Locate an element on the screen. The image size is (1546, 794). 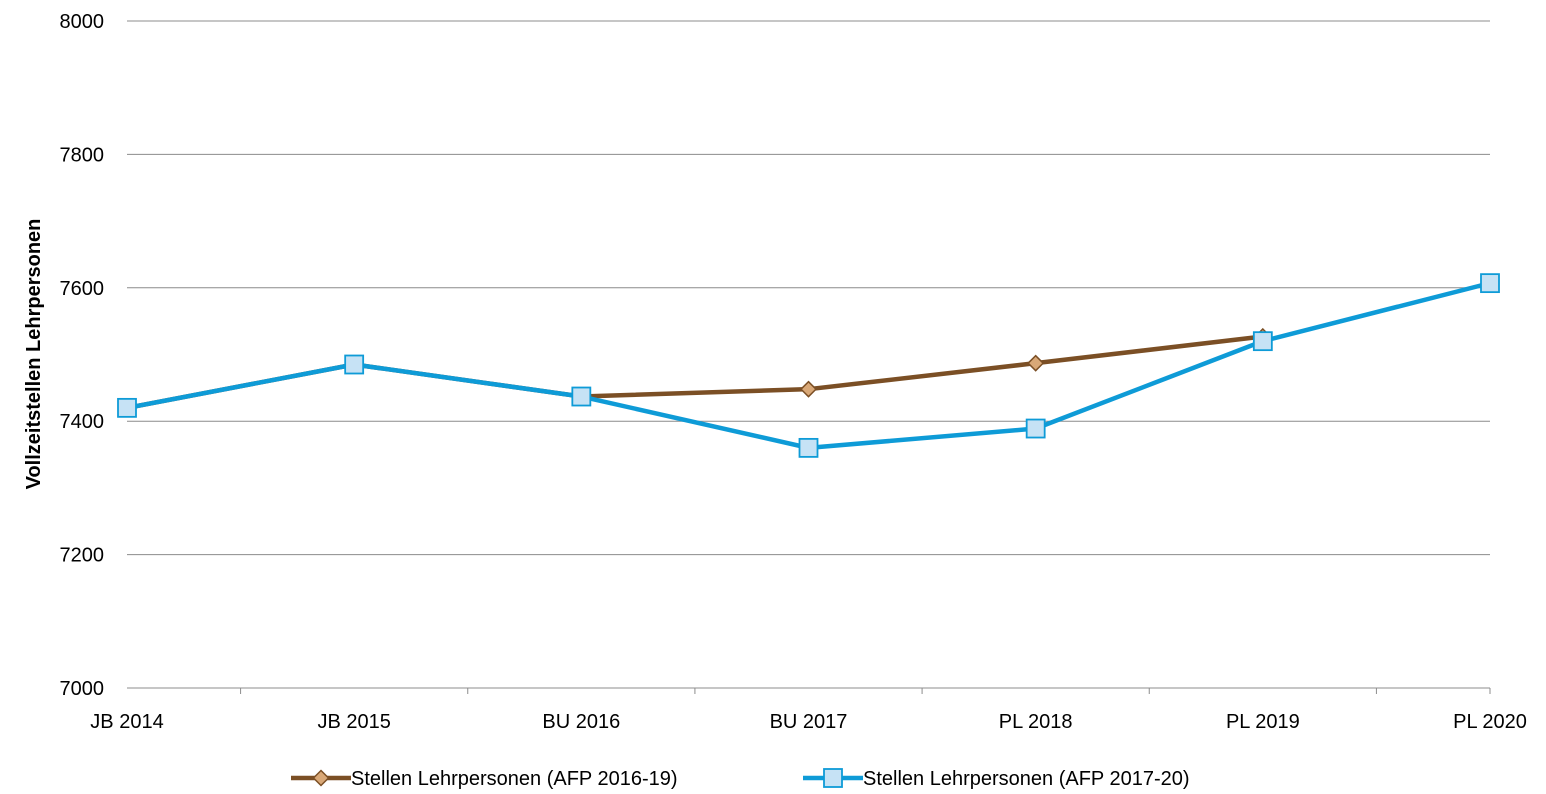
x-tick-label: JB 2014 is located at coordinates (126, 722).